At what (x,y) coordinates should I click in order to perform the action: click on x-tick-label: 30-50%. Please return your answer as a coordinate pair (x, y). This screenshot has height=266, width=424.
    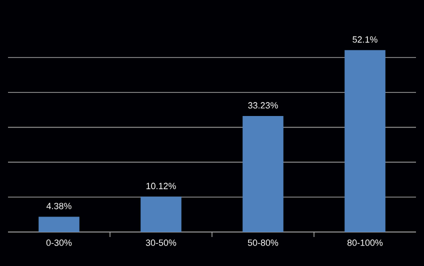
    Looking at the image, I should click on (161, 243).